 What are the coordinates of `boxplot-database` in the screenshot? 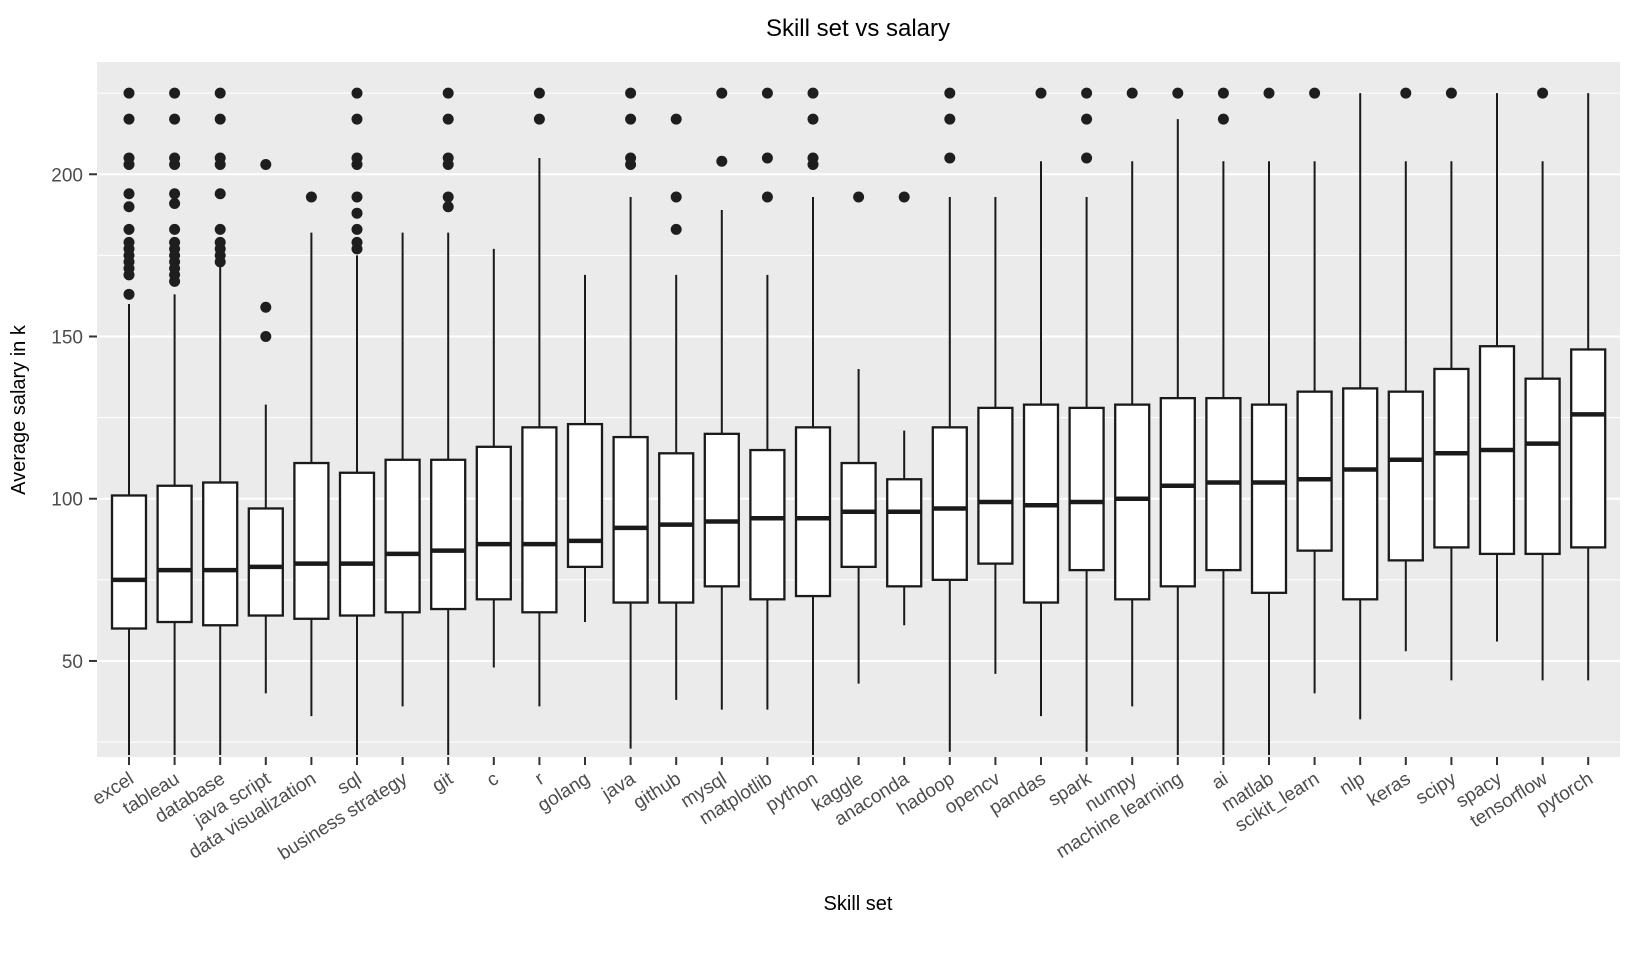 It's located at (220, 421).